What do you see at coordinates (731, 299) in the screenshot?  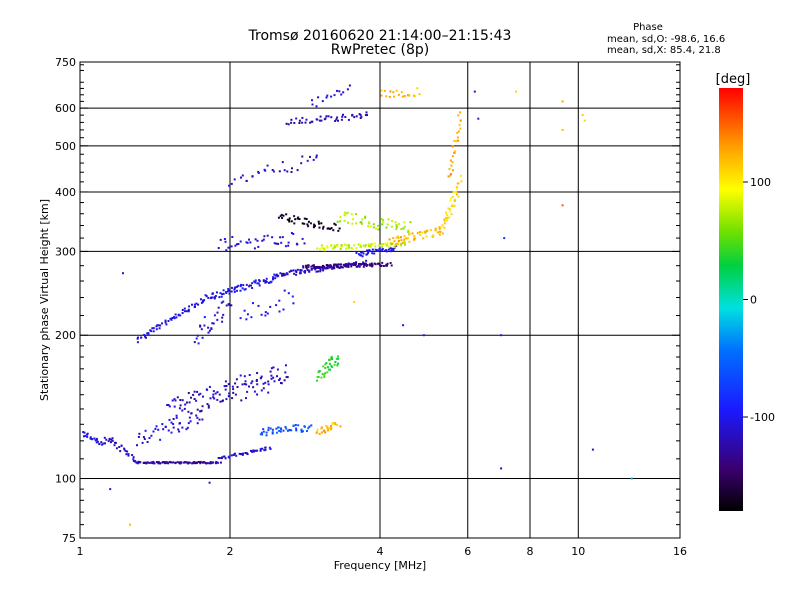 I see `colorbar` at bounding box center [731, 299].